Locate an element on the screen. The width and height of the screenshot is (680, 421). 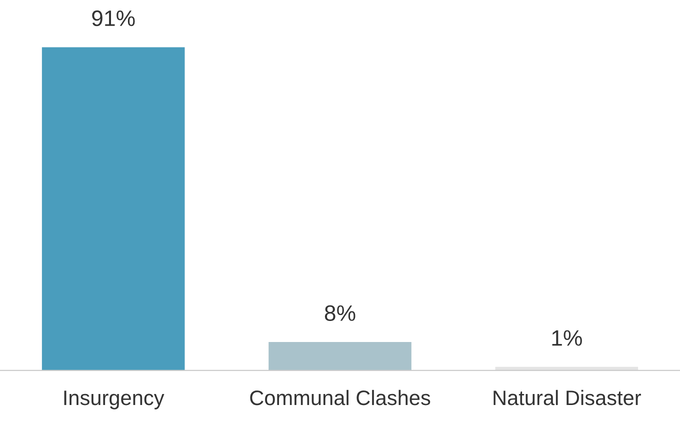
x-tick-label: Insurgency is located at coordinates (114, 400).